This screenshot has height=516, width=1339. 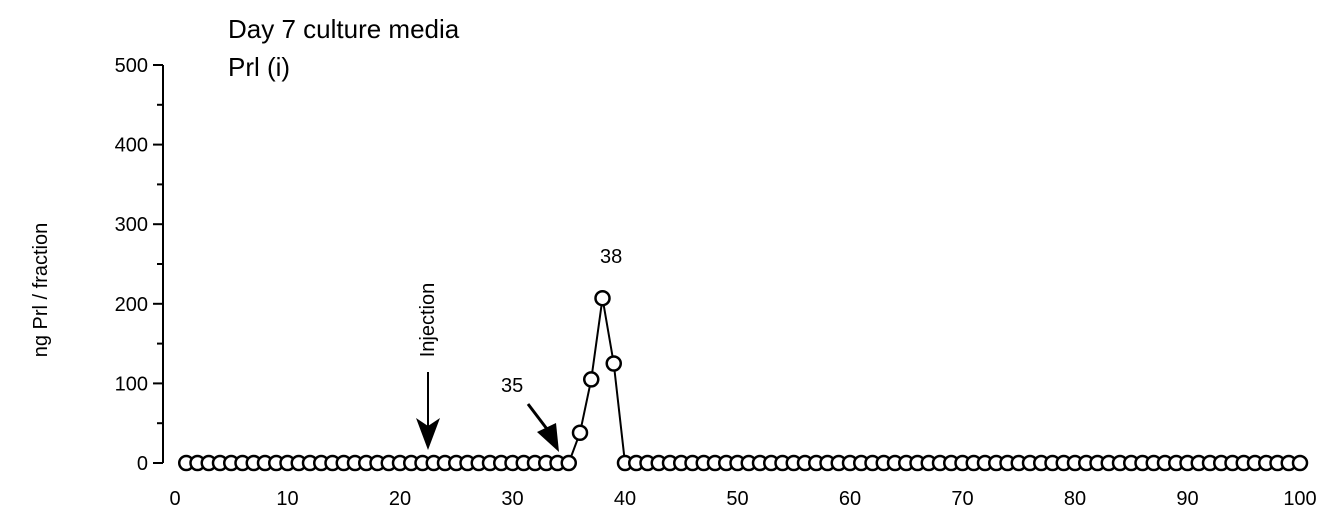 I want to click on x-tick-label: 40, so click(x=625, y=499).